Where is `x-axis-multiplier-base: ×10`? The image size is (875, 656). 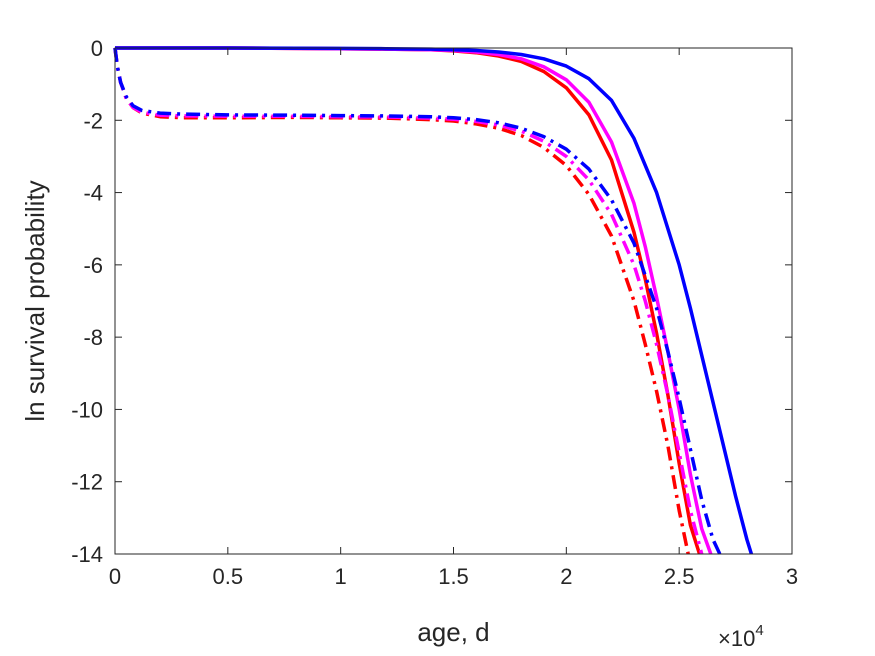
x-axis-multiplier-base: ×10 is located at coordinates (736, 638).